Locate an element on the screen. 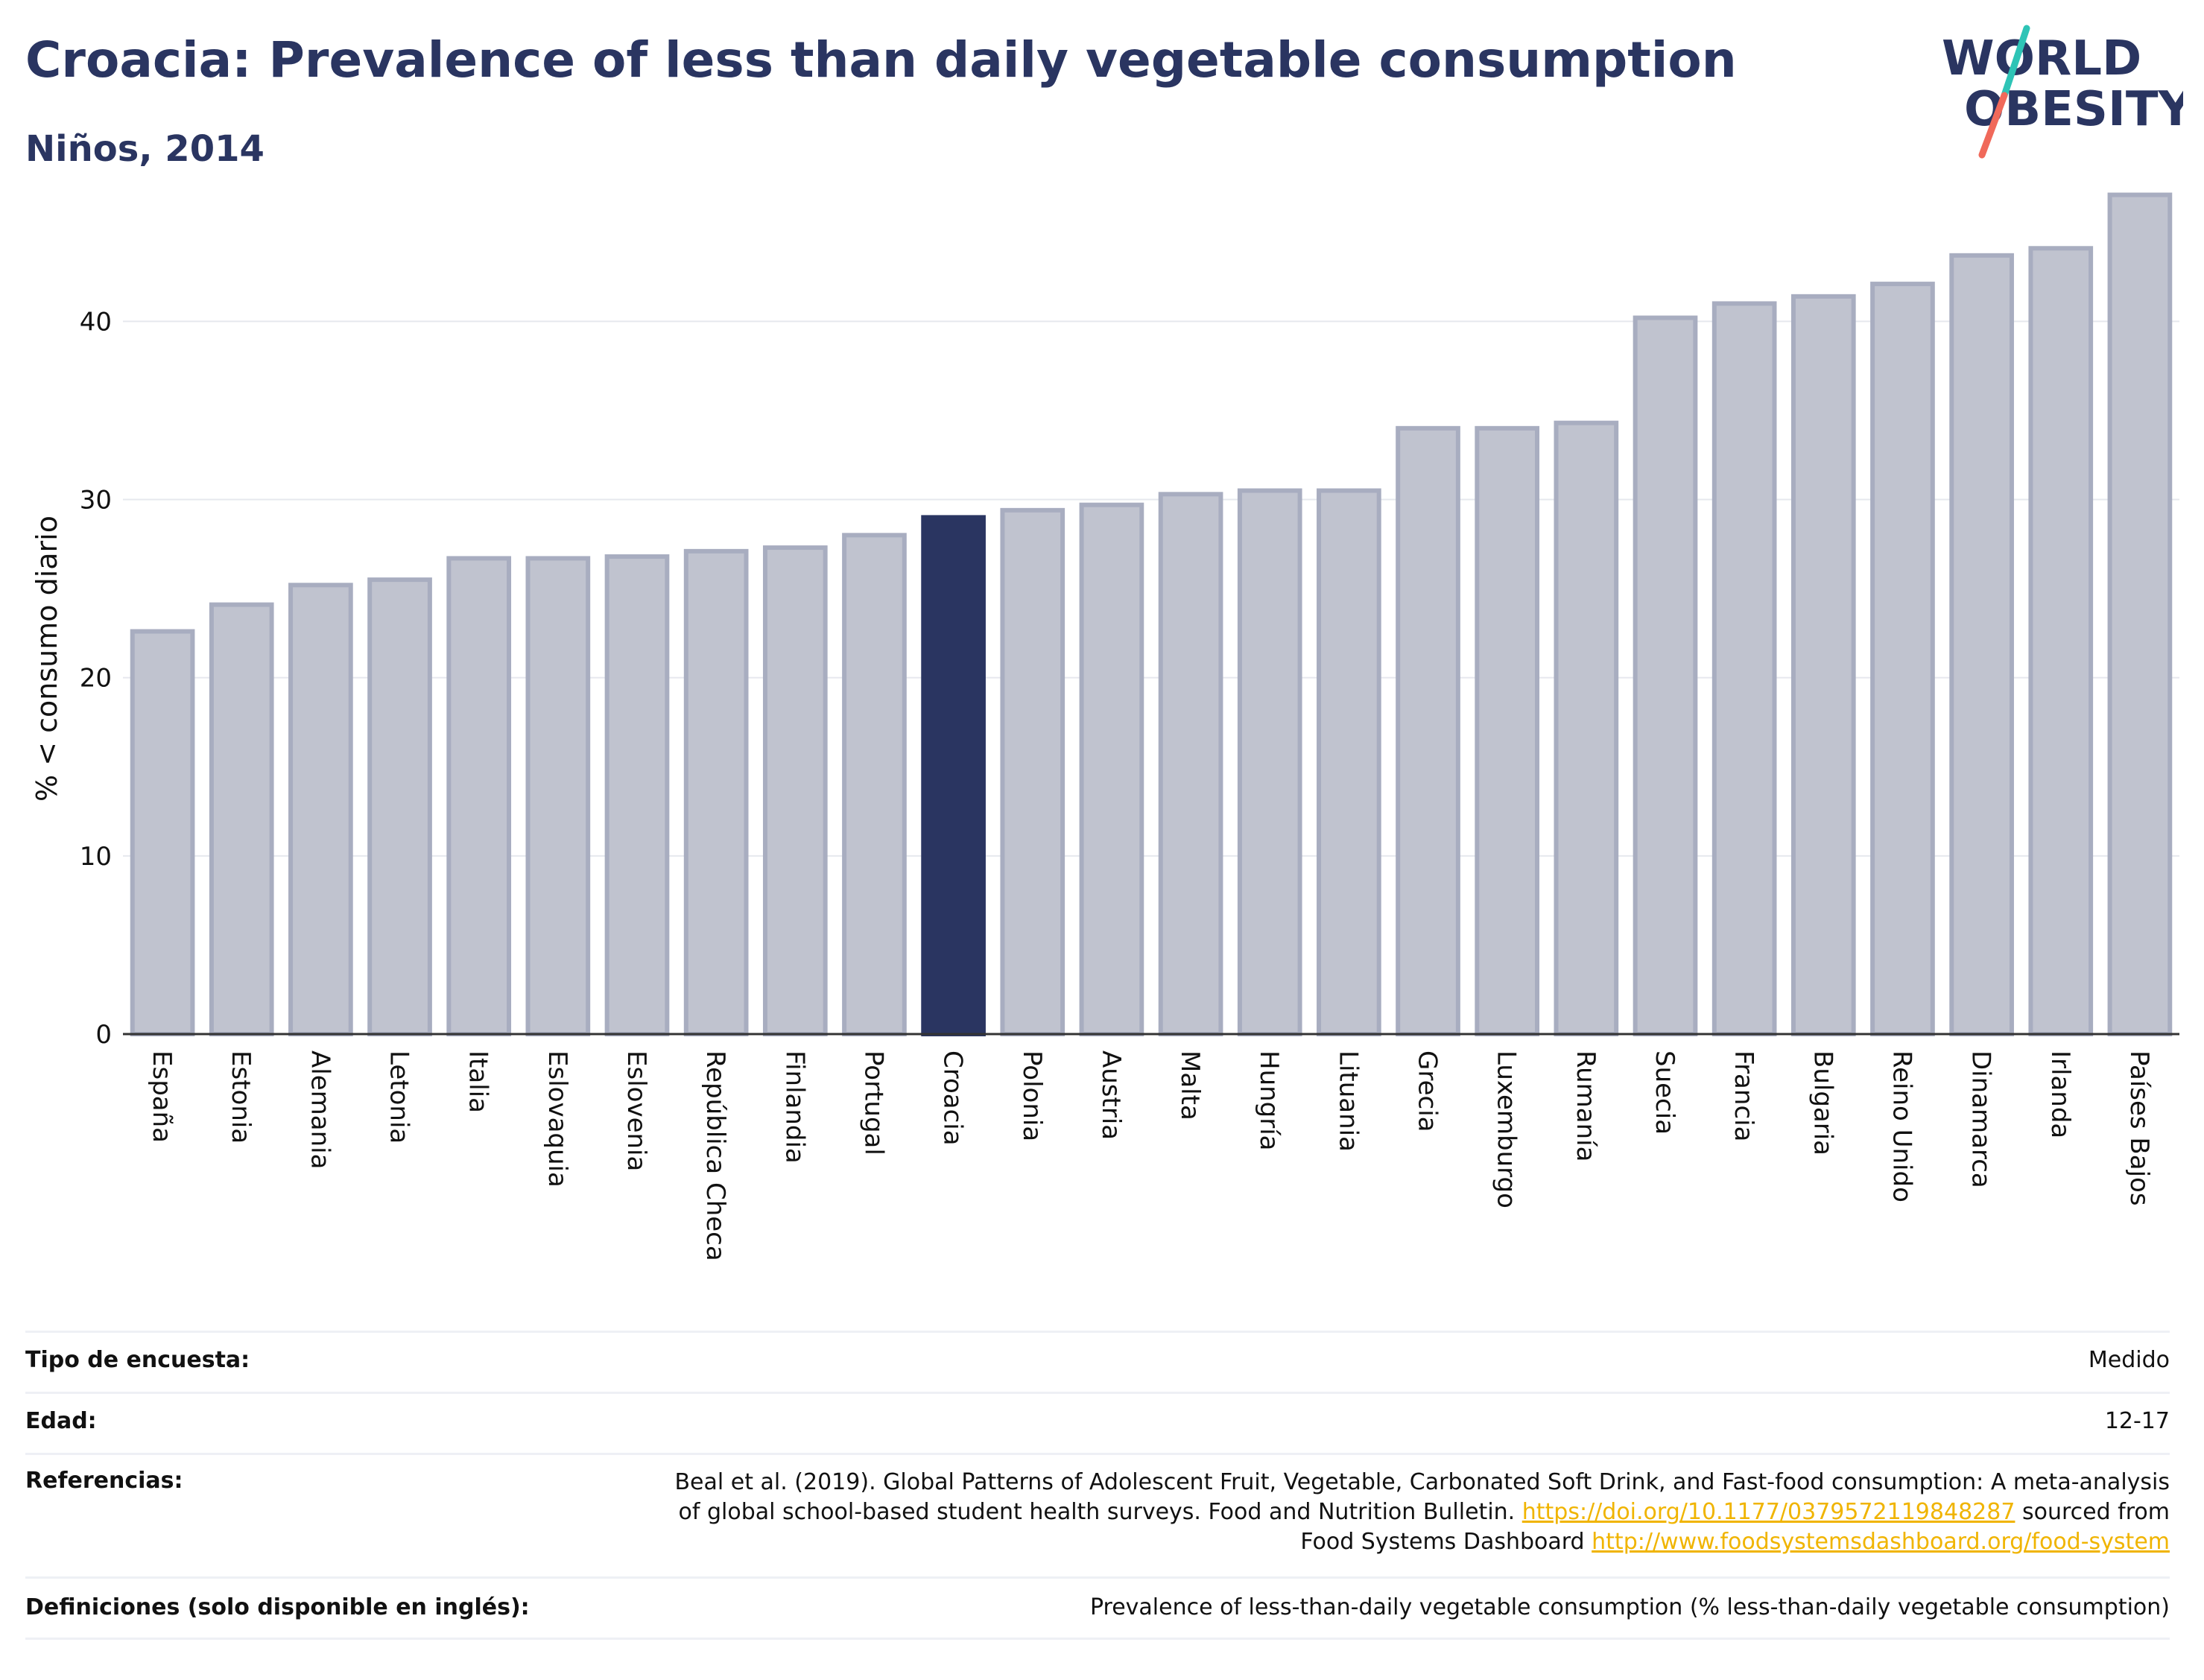  age-label: Edad: is located at coordinates (61, 1421).